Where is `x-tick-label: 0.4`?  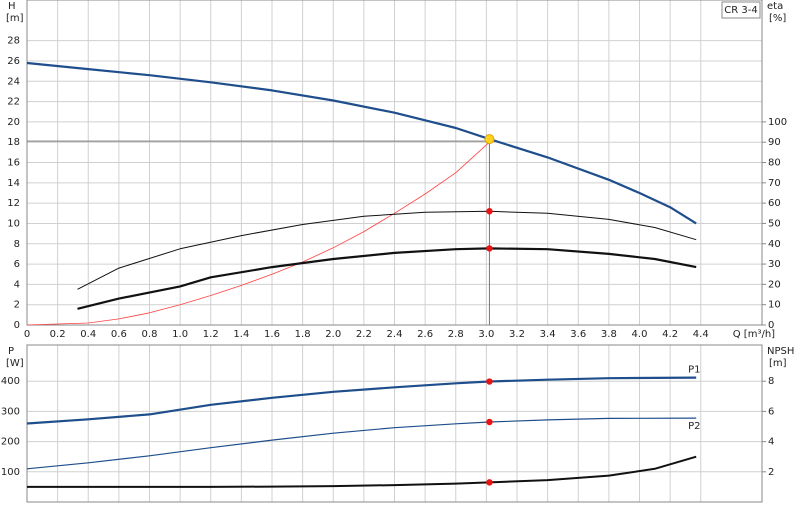
x-tick-label: 0.4 is located at coordinates (88, 334).